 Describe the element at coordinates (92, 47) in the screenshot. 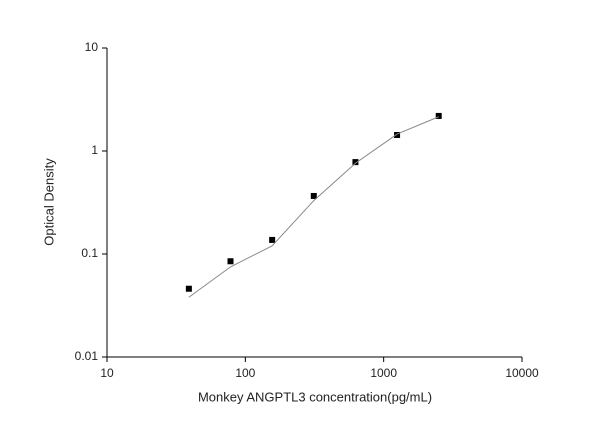

I see `y-tick-label: 10` at that location.